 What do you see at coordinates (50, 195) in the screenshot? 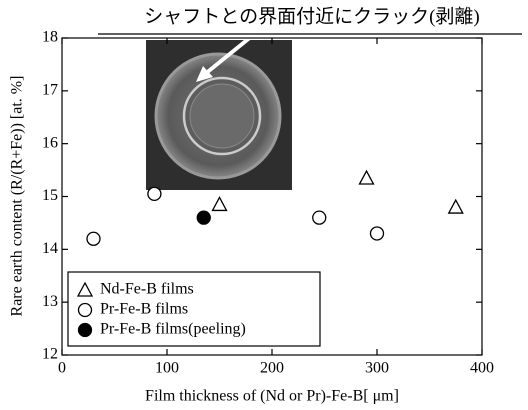
I see `y-tick-label: 15` at bounding box center [50, 195].